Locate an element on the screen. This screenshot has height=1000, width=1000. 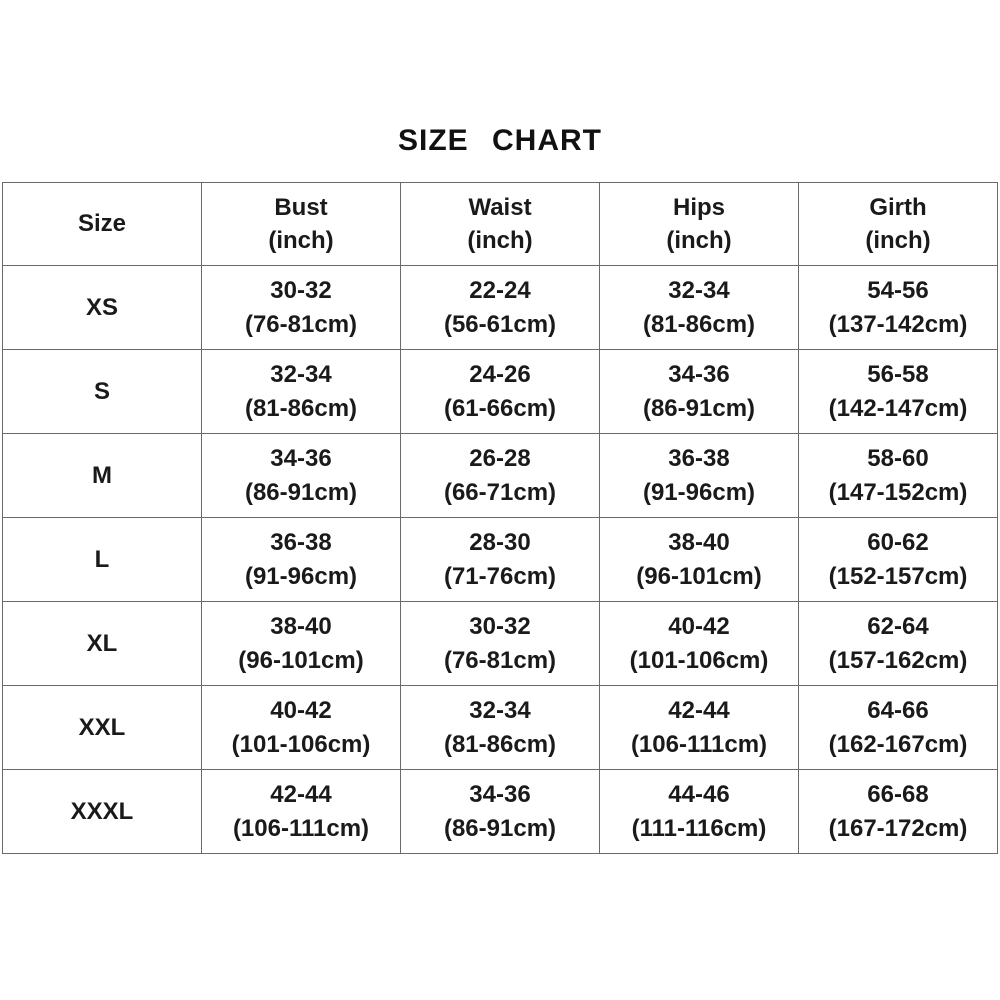
measurement-cell: 62-64 (157-162cm) is located at coordinates (898, 643).